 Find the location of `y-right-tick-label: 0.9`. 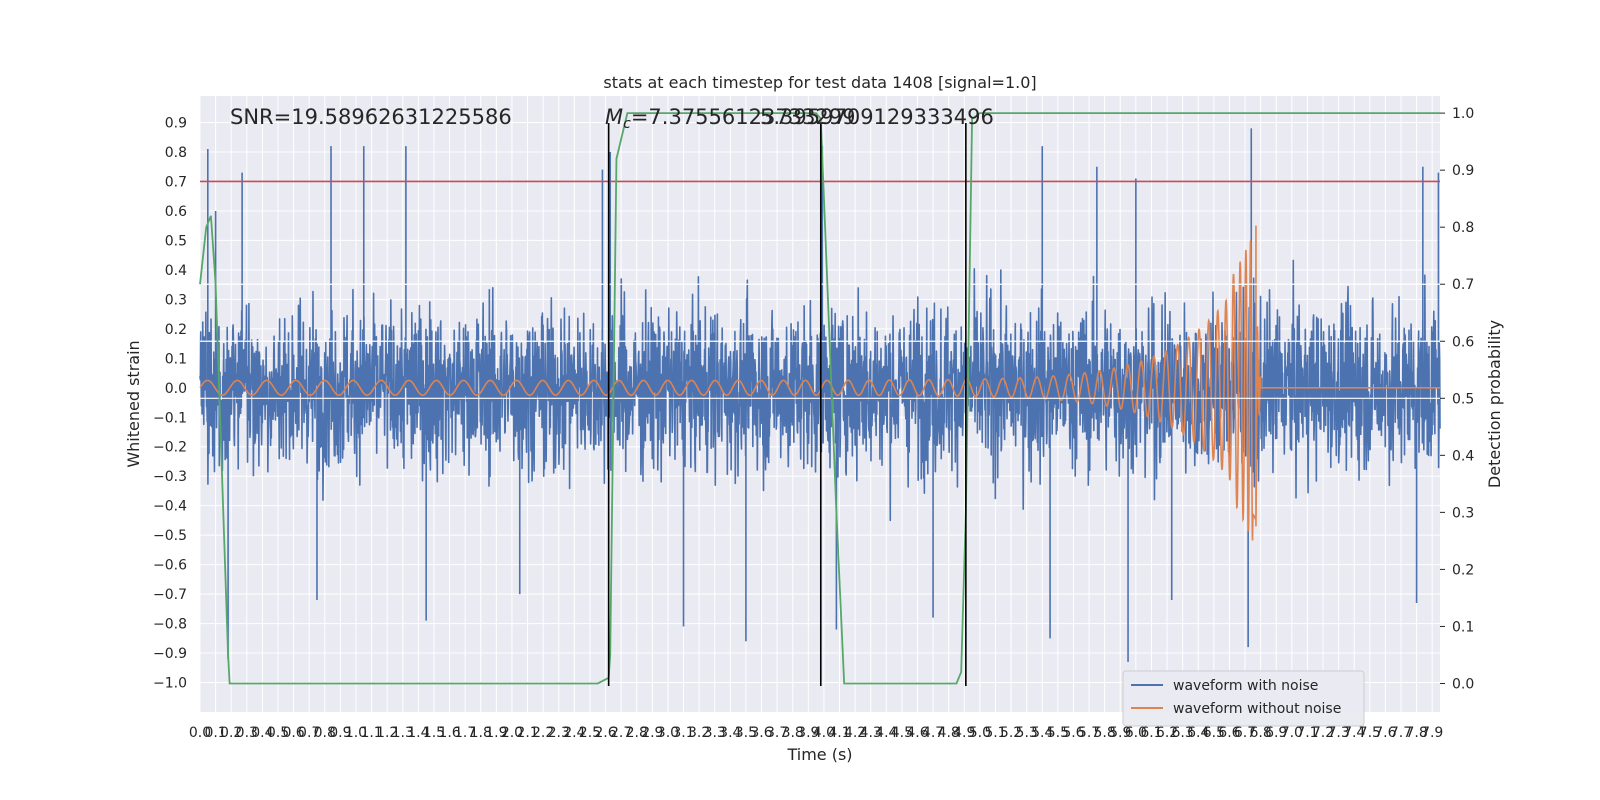

y-right-tick-label: 0.9 is located at coordinates (1463, 171).